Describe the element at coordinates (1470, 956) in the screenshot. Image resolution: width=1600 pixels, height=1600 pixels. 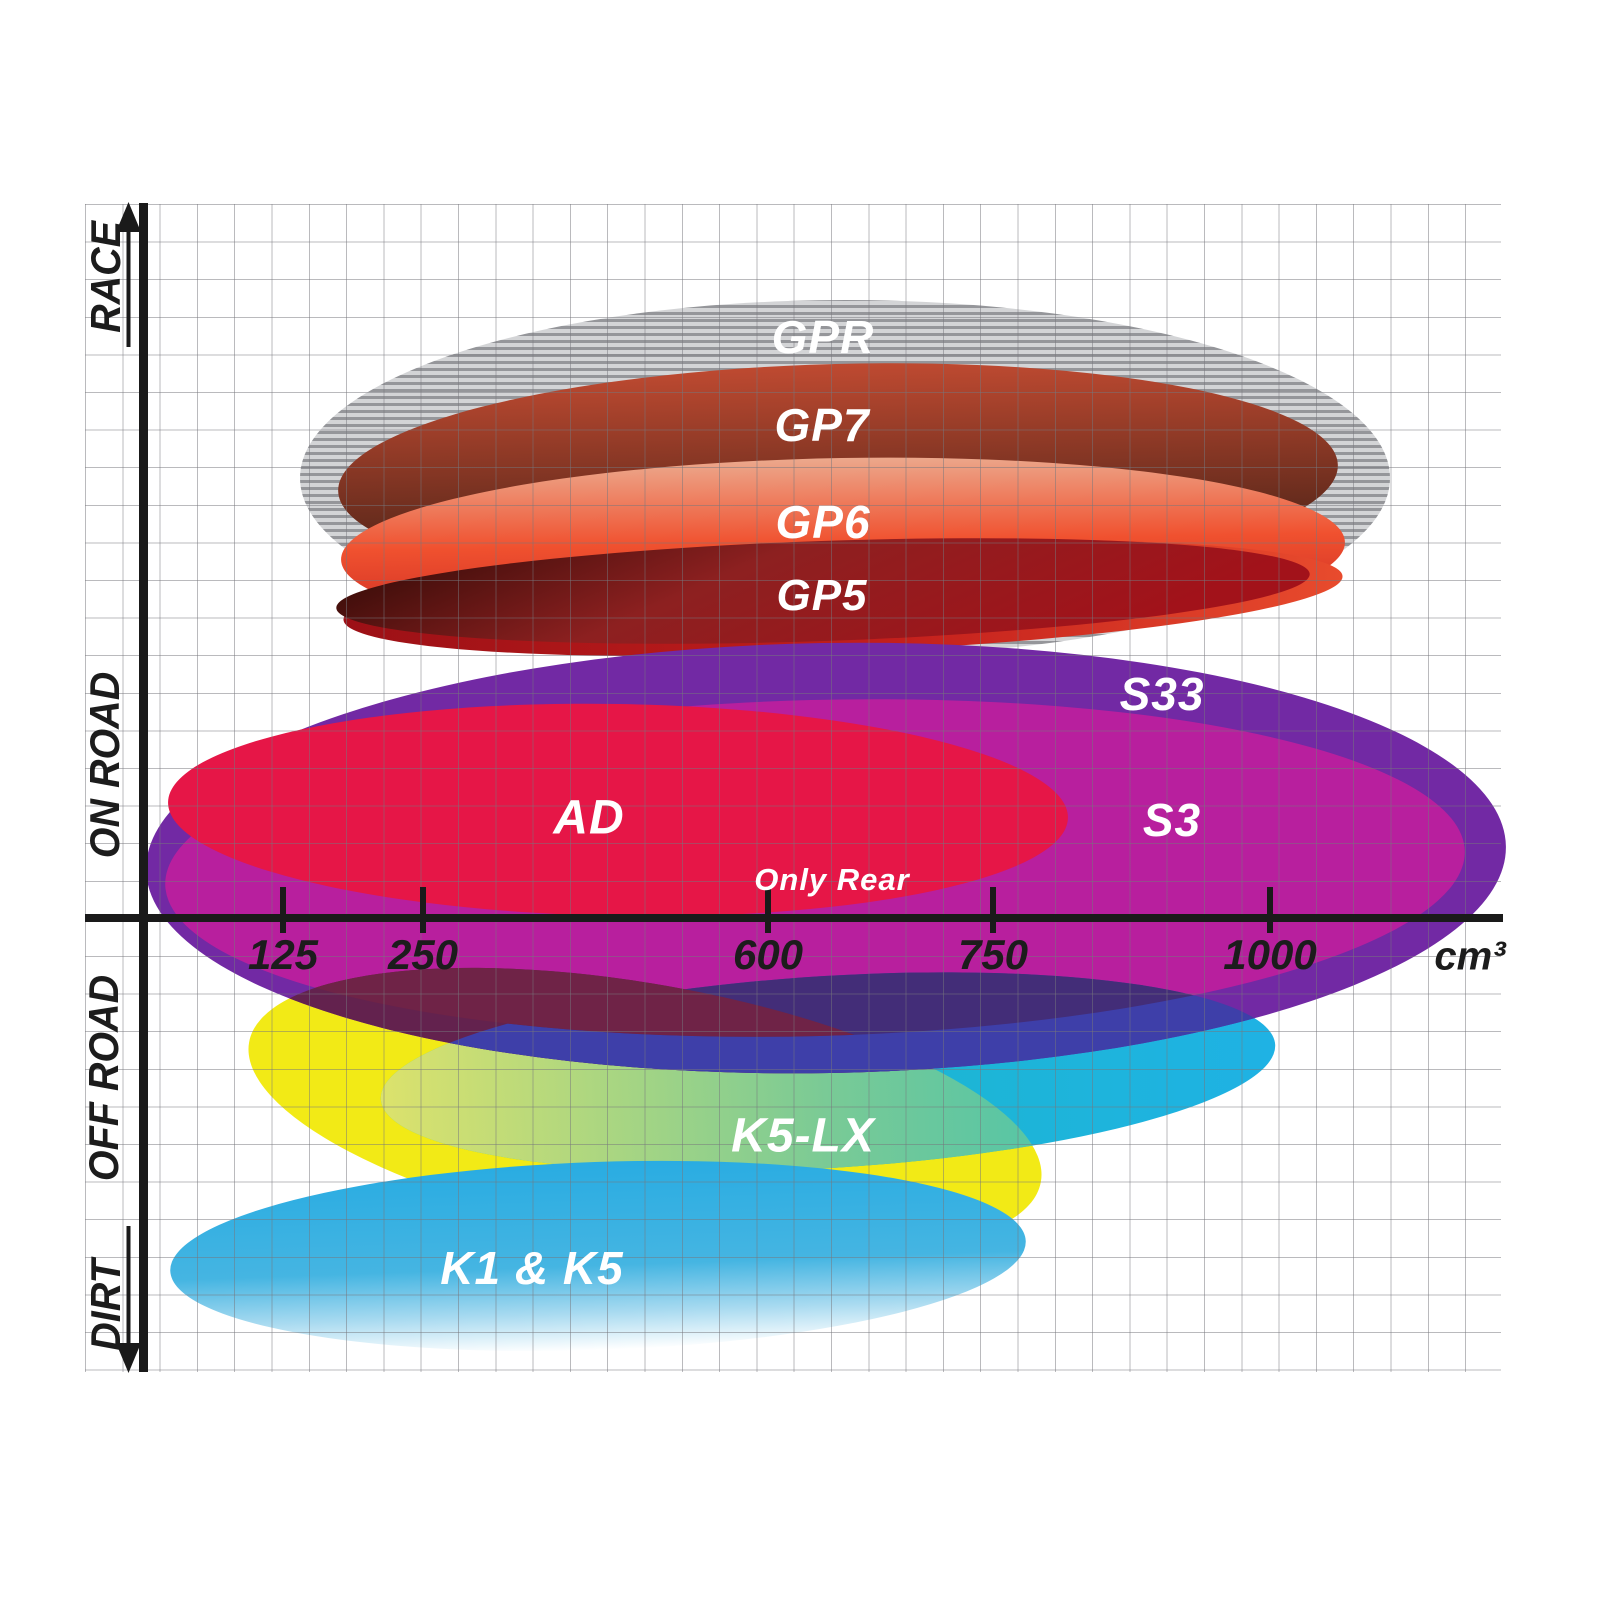
I see `x-axis-unit-label: cm³` at that location.